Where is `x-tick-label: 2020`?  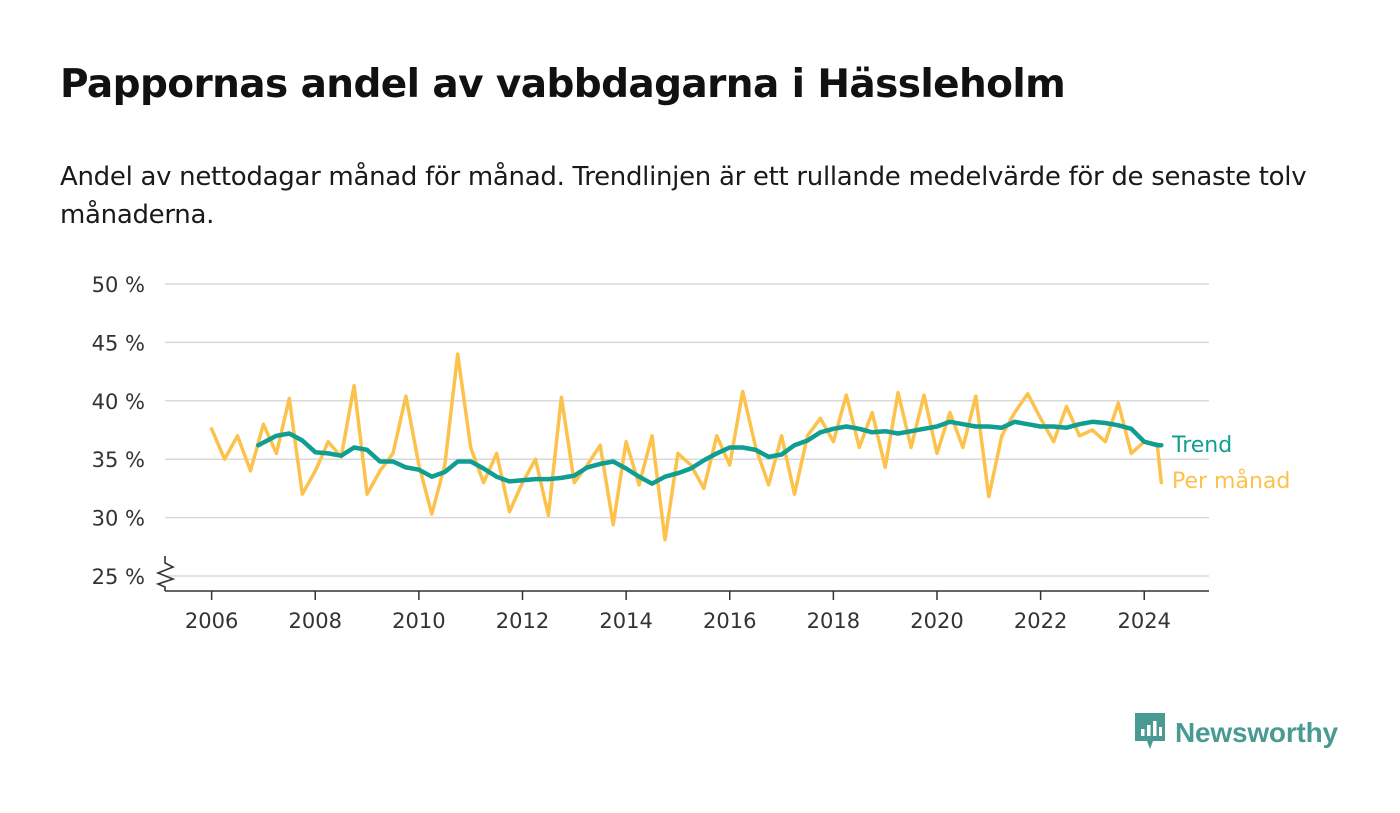 x-tick-label: 2020 is located at coordinates (936, 621).